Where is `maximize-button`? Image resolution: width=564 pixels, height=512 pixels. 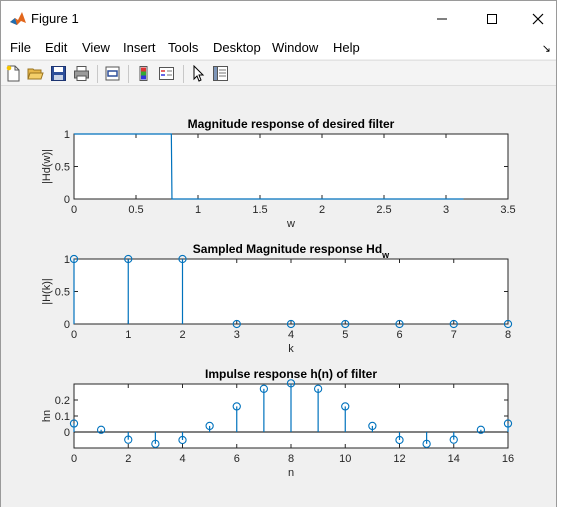 maximize-button is located at coordinates (492, 19).